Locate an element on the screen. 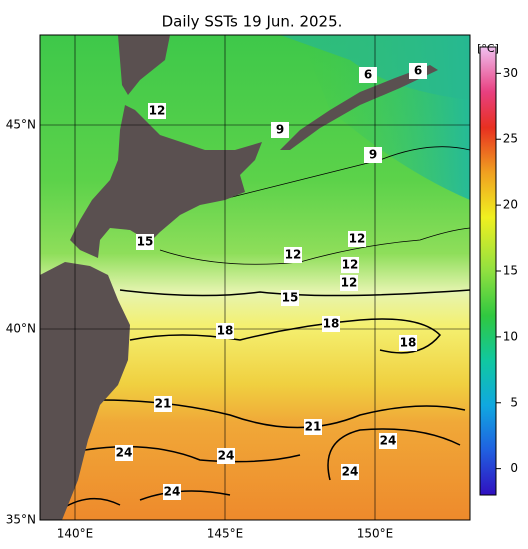  colorbar-tick-label: 0 is located at coordinates (514, 468).